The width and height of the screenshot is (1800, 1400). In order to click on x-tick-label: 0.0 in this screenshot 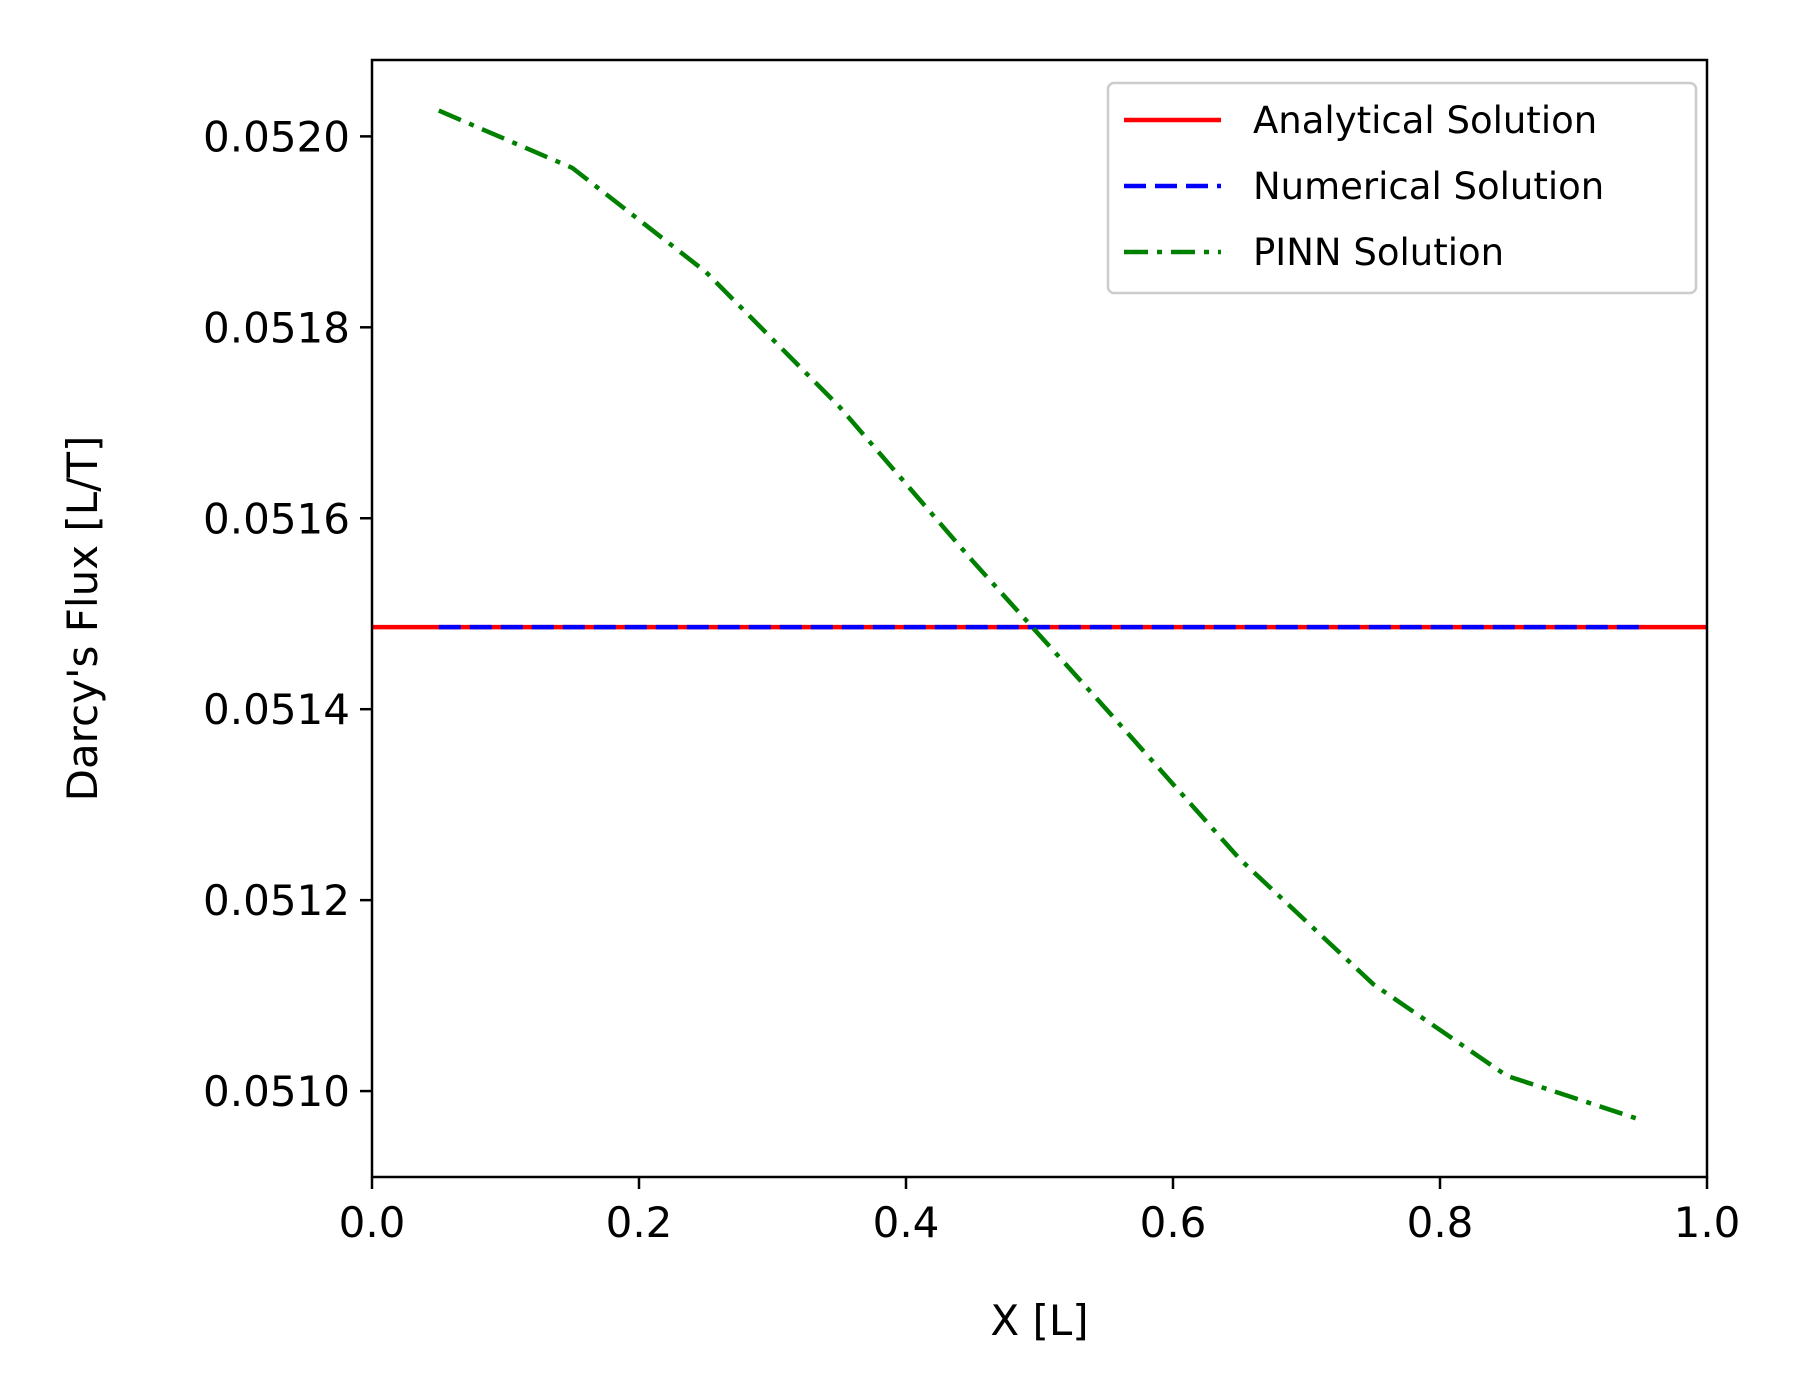, I will do `click(372, 1222)`.